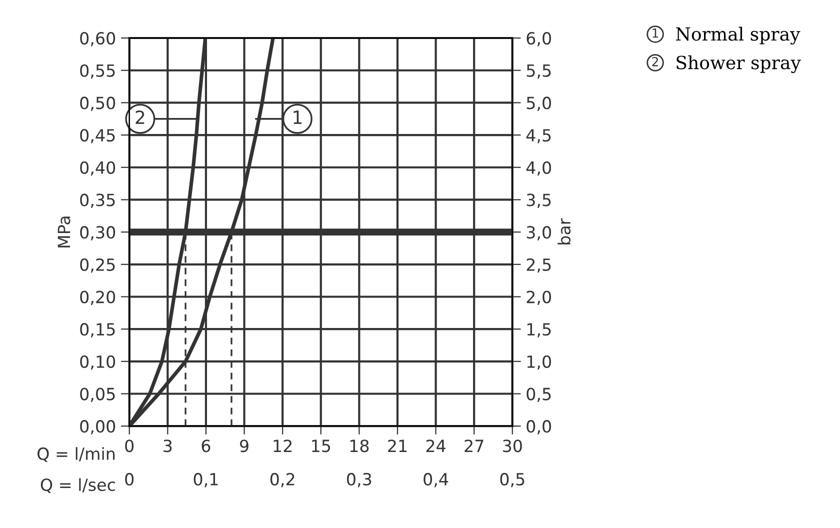 Image resolution: width=840 pixels, height=528 pixels. Describe the element at coordinates (655, 33) in the screenshot. I see `text: 1` at that location.